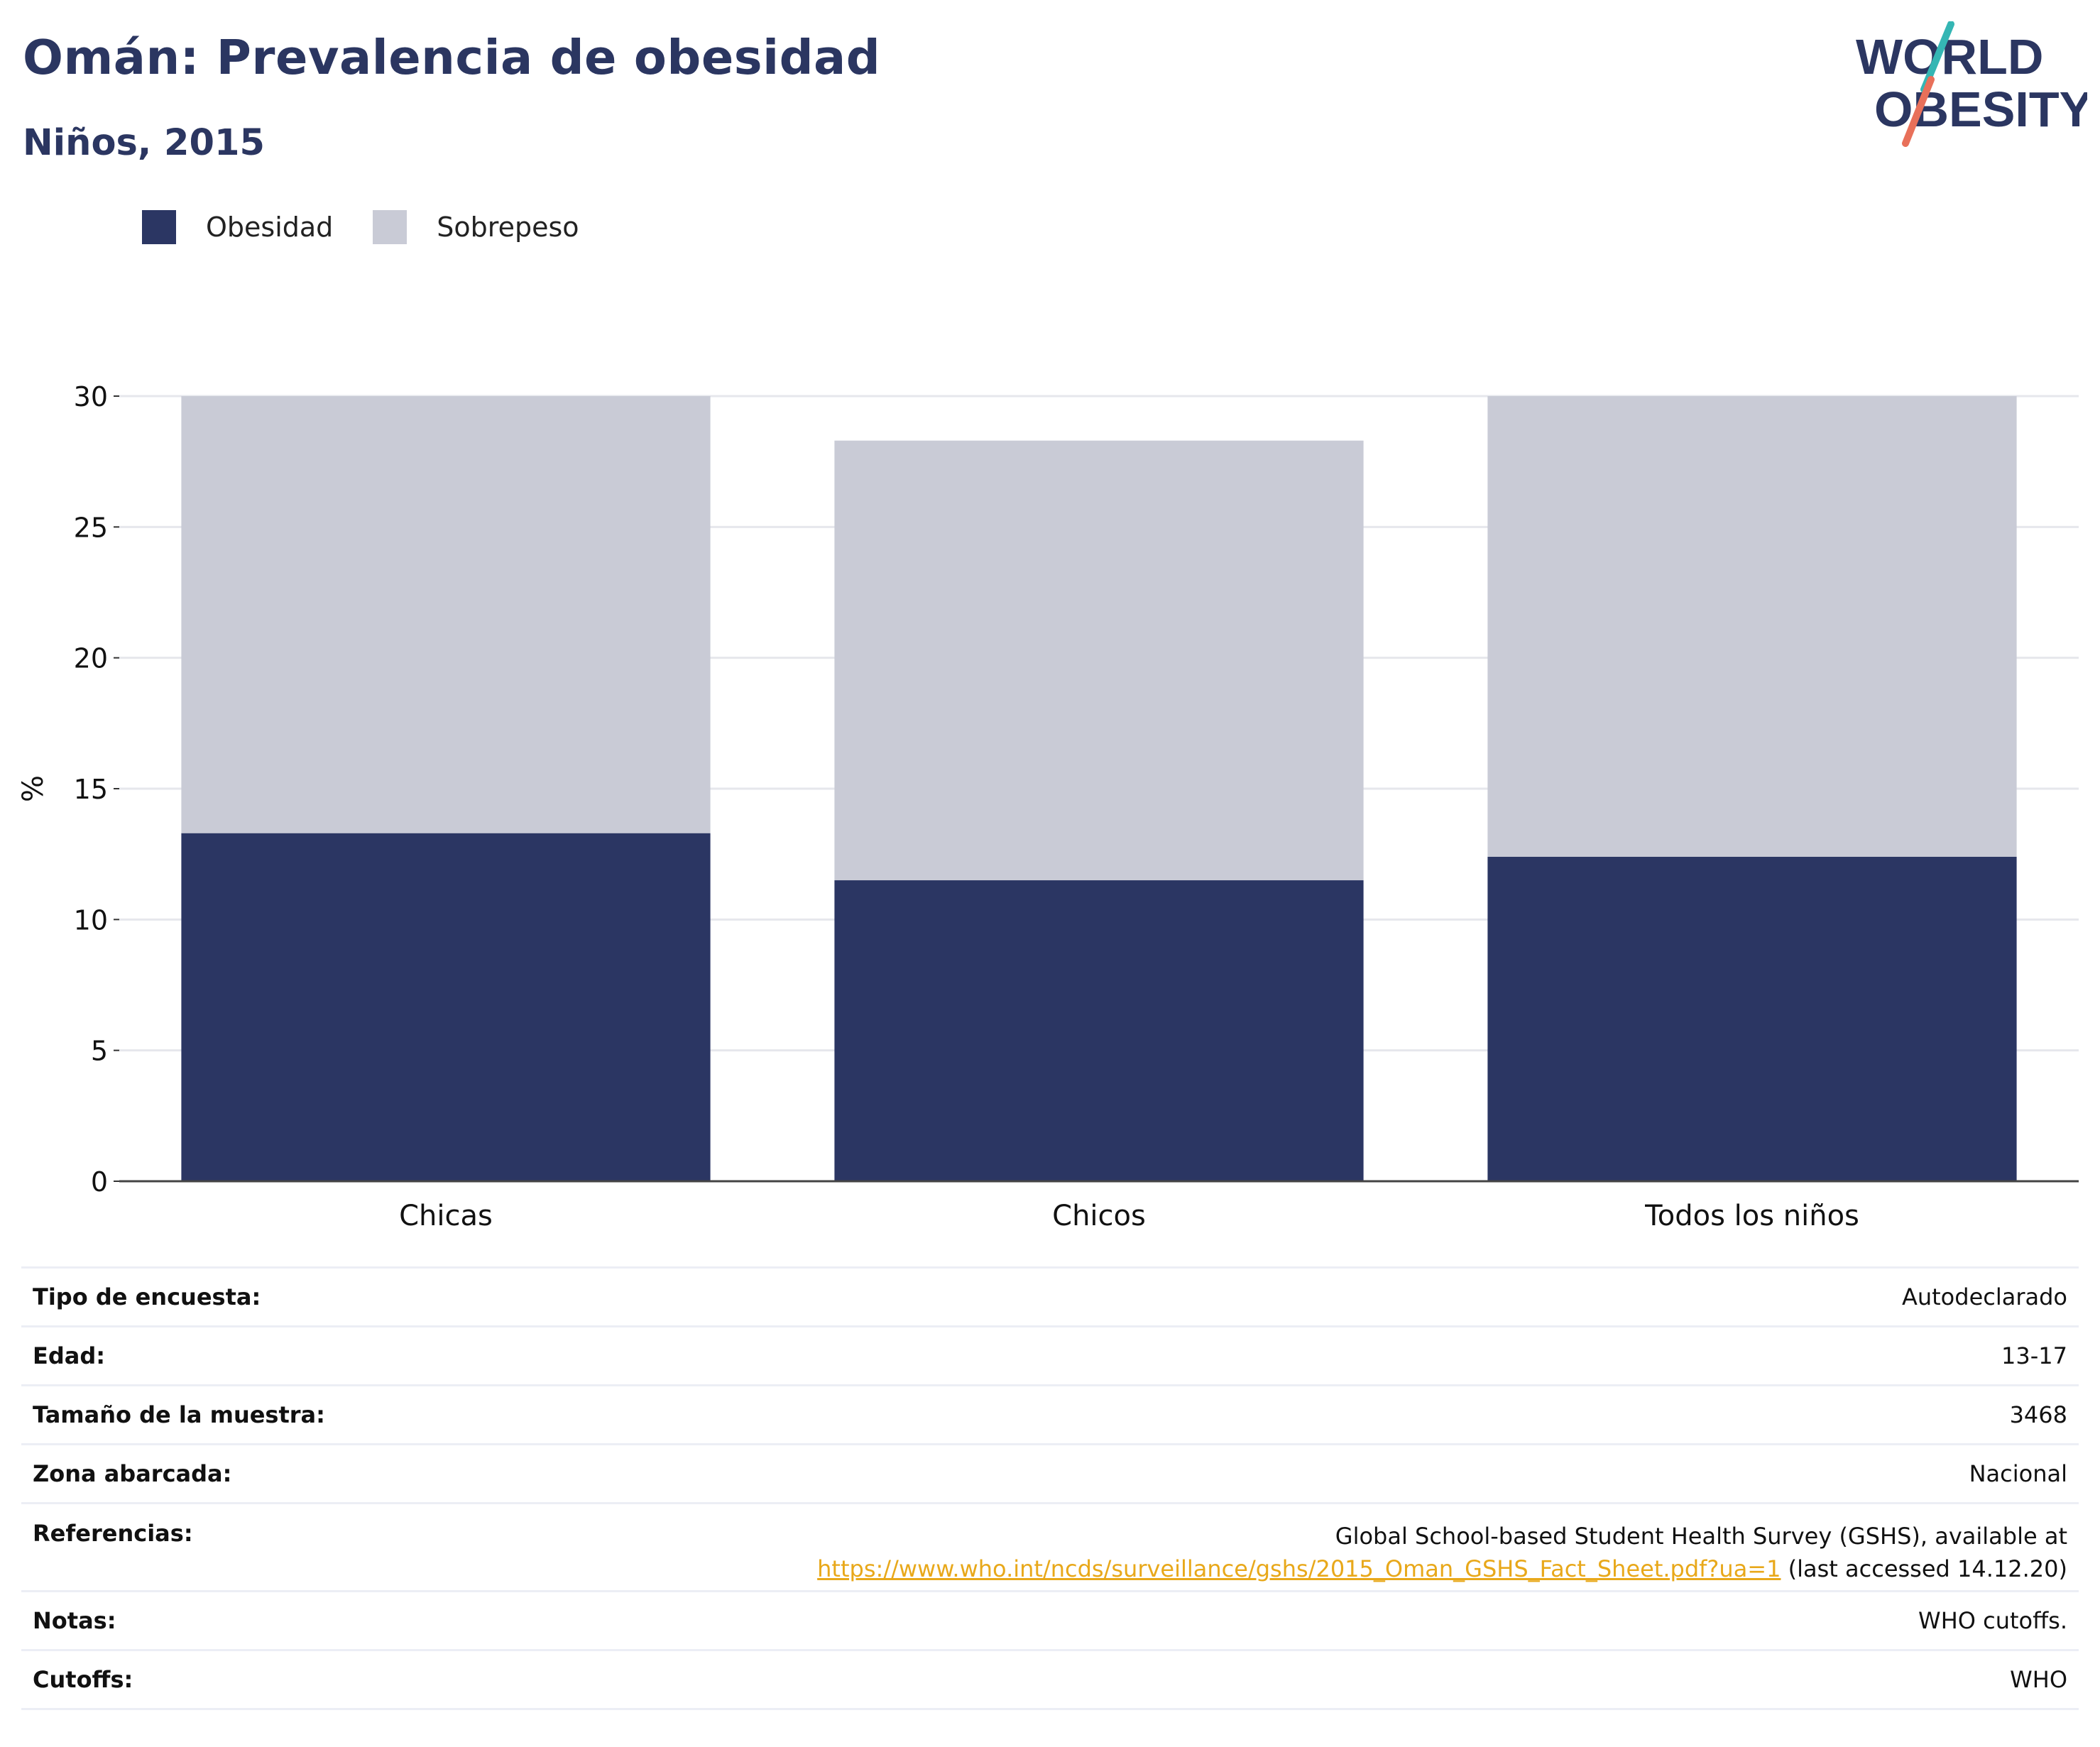 This screenshot has height=1747, width=2100. Describe the element at coordinates (1099, 1214) in the screenshot. I see `x-tick-label: Chicos` at that location.